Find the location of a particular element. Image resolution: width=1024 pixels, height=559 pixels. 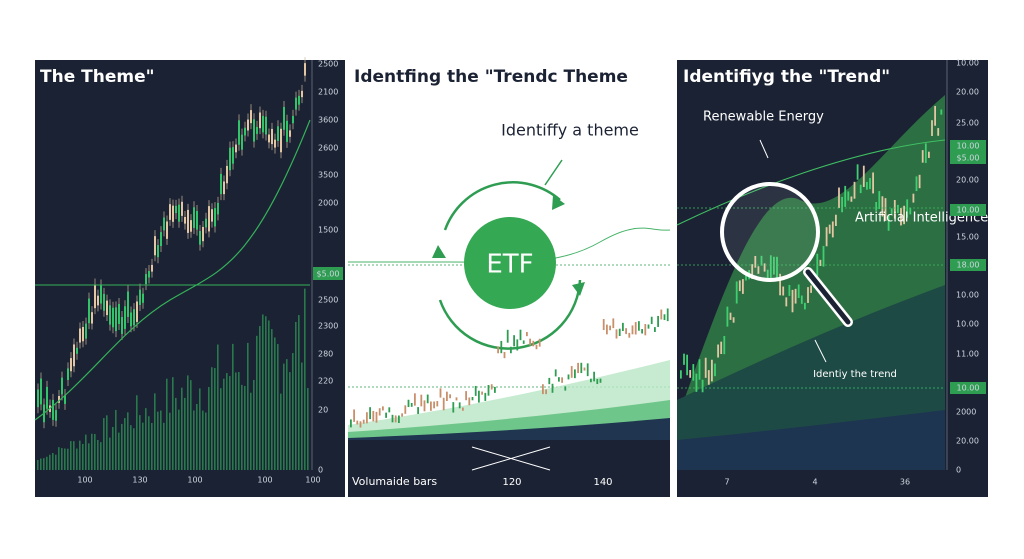

y-tick-label: 3500 is located at coordinates (328, 175).